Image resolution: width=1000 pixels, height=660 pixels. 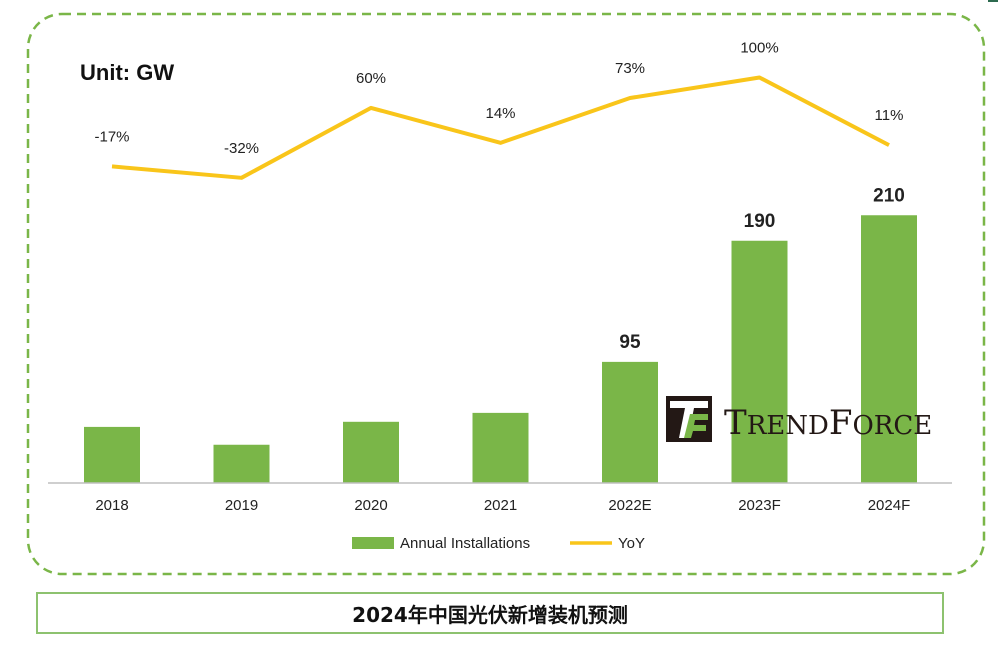 I want to click on x-tick-labels: 2018 2019 2020 2021 2022E 2023F 2024F, so click(x=502, y=505).